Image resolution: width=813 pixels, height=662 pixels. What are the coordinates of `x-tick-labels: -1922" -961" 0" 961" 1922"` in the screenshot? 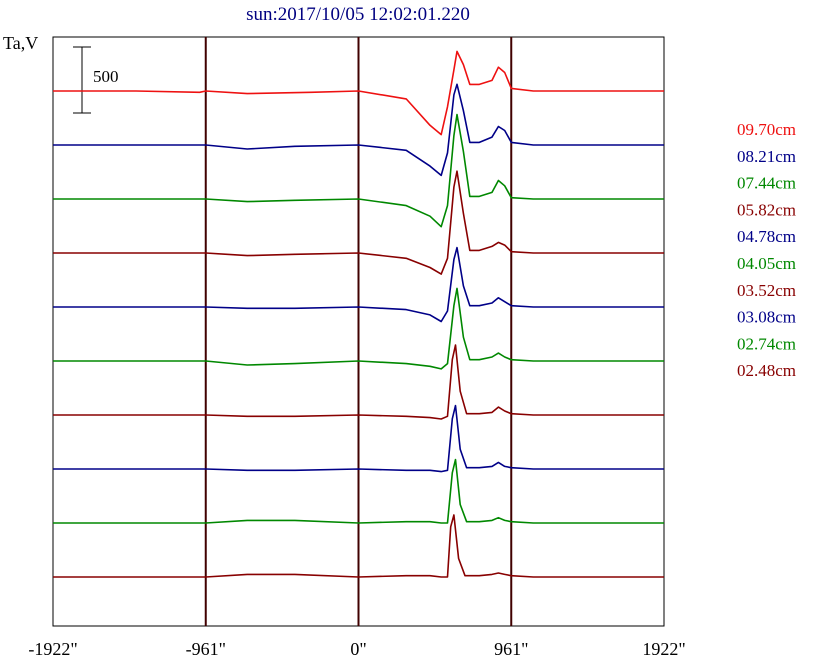 It's located at (356, 649).